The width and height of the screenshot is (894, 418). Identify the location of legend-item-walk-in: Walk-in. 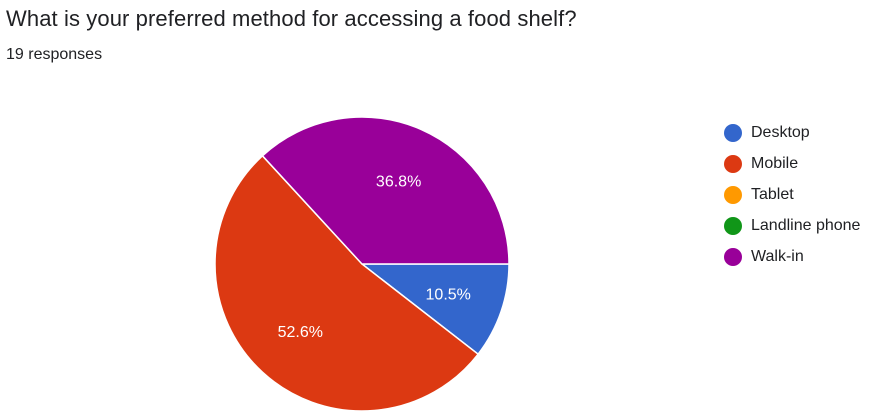
(792, 256).